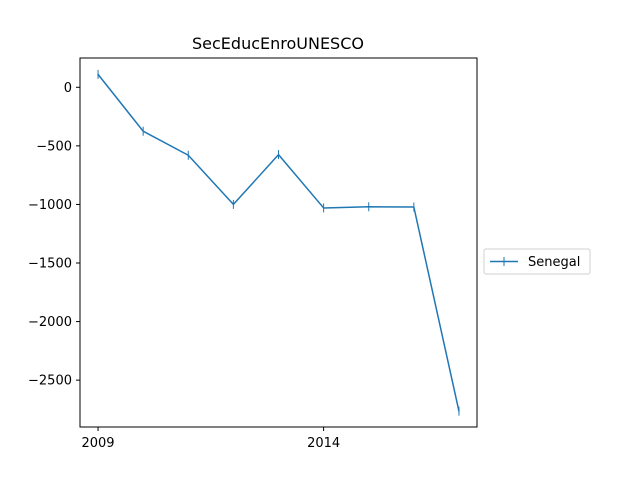 The image size is (640, 484). I want to click on y-tick-label: −500, so click(54, 146).